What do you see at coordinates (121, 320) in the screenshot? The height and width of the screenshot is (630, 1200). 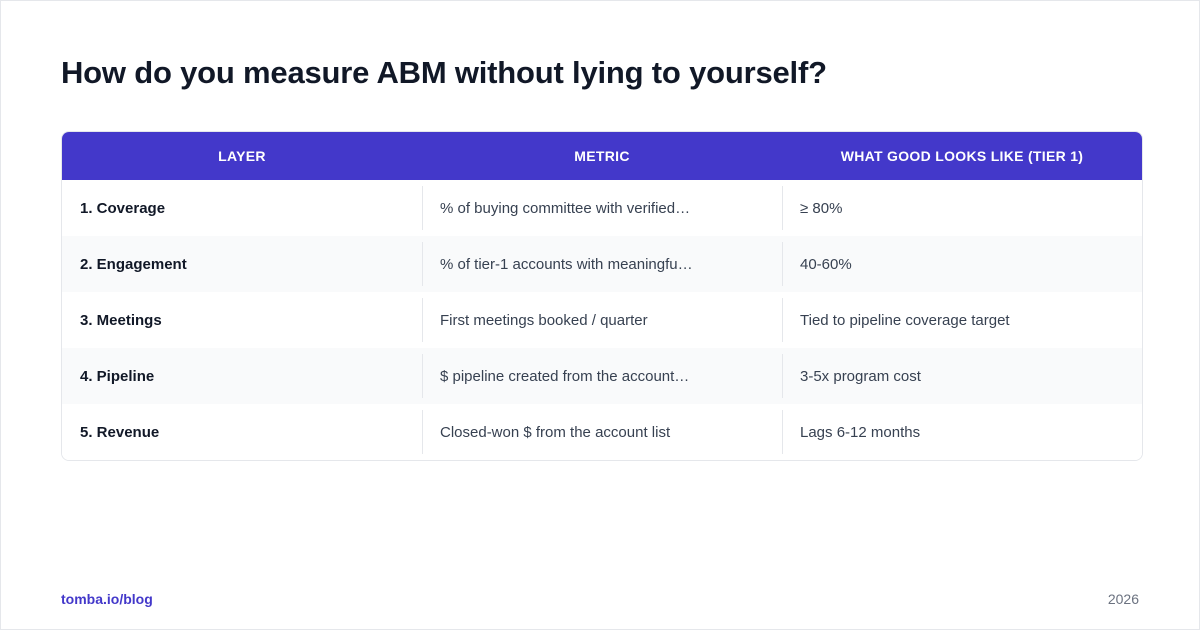 I see `layer-cell: 3. Meetings` at bounding box center [121, 320].